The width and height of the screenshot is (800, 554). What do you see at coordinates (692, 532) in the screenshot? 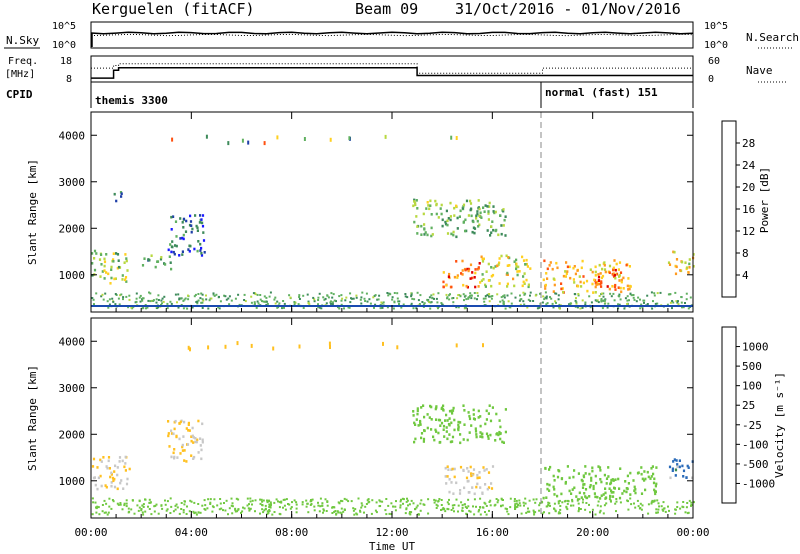
I see `x-tick-label: 00:00` at bounding box center [692, 532].